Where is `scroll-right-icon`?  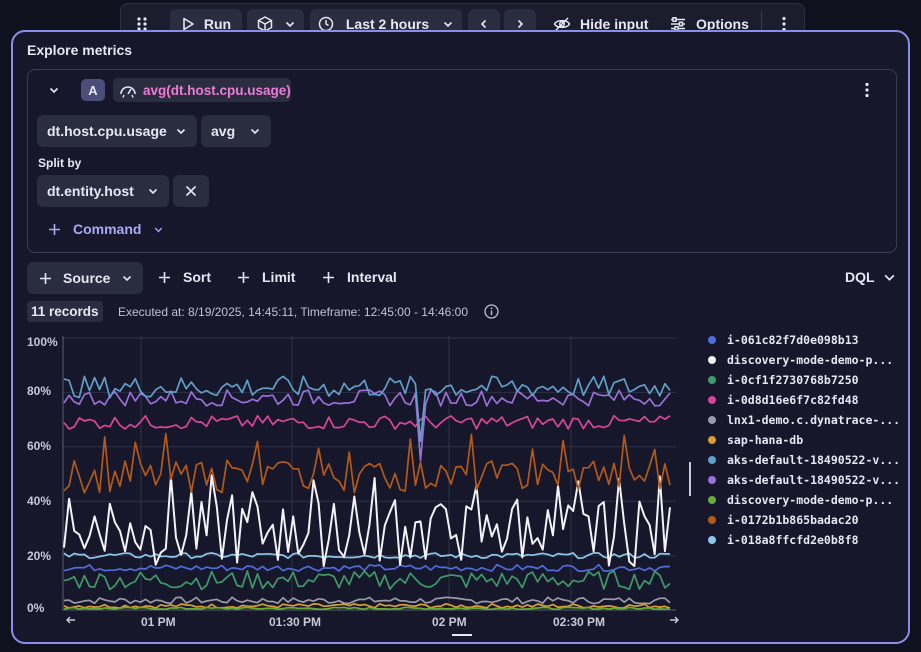 scroll-right-icon is located at coordinates (674, 620).